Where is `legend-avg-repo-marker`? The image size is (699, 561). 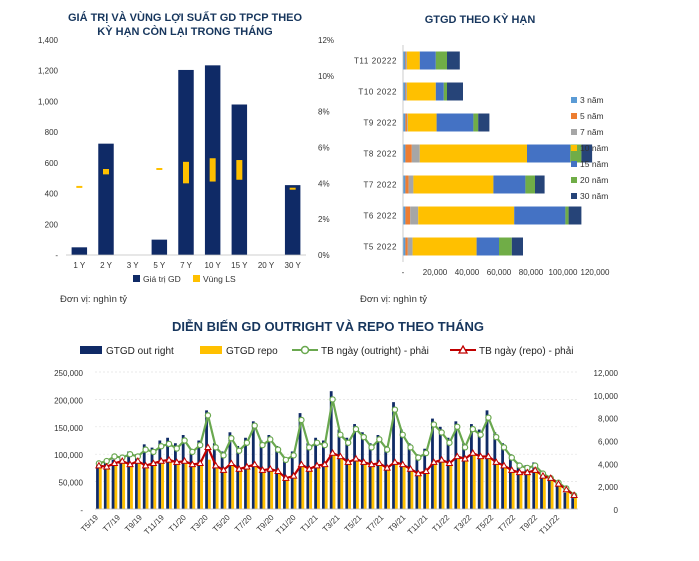 legend-avg-repo-marker is located at coordinates (463, 349).